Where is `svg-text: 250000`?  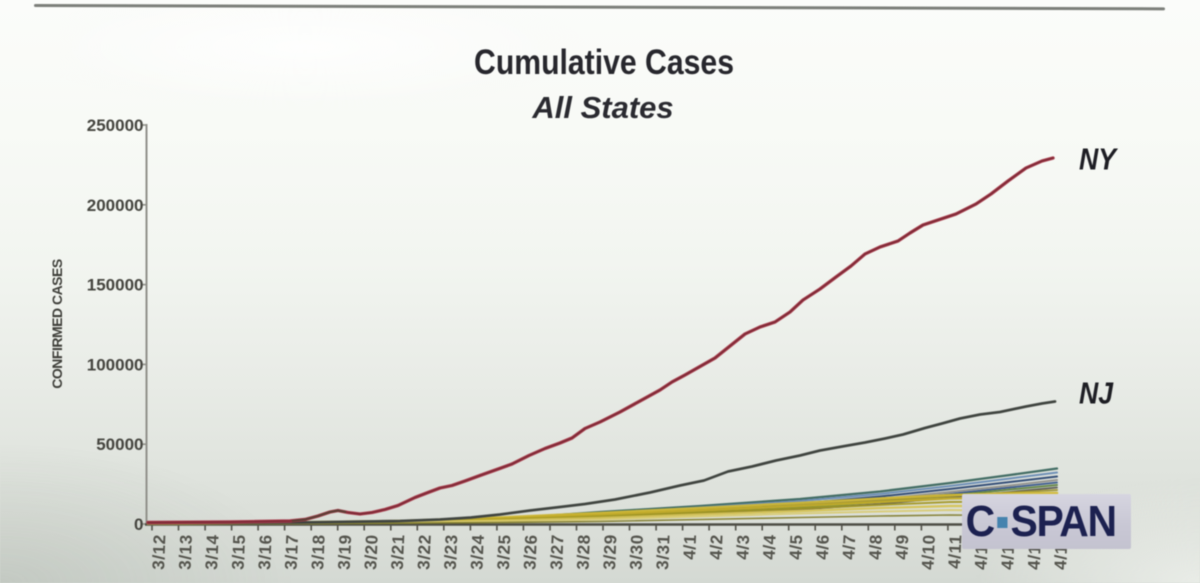 svg-text: 250000 is located at coordinates (115, 125).